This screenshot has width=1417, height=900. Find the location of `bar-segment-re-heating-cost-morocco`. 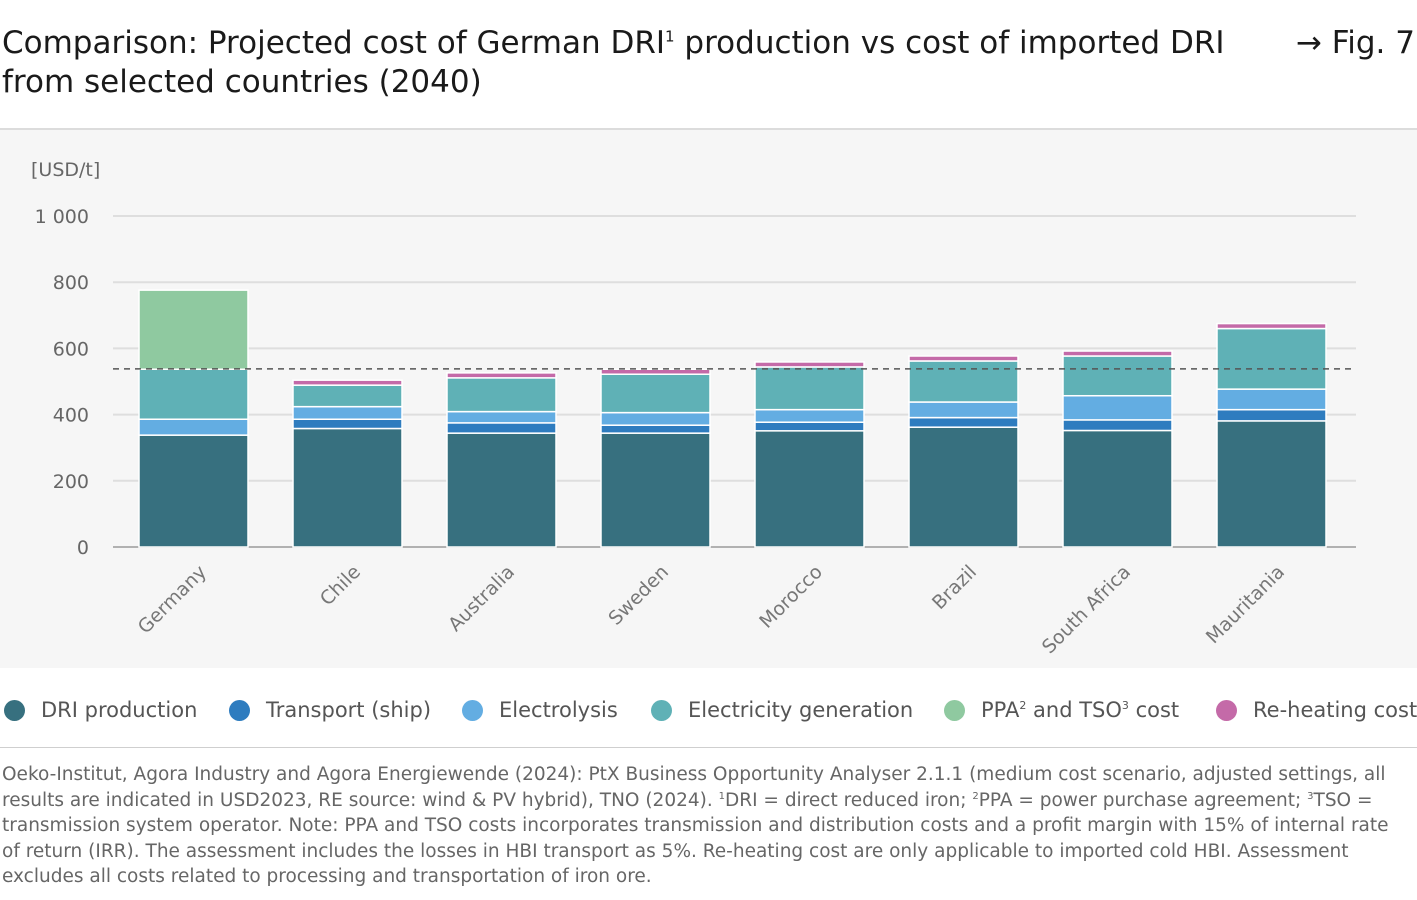

bar-segment-re-heating-cost-morocco is located at coordinates (809, 364).